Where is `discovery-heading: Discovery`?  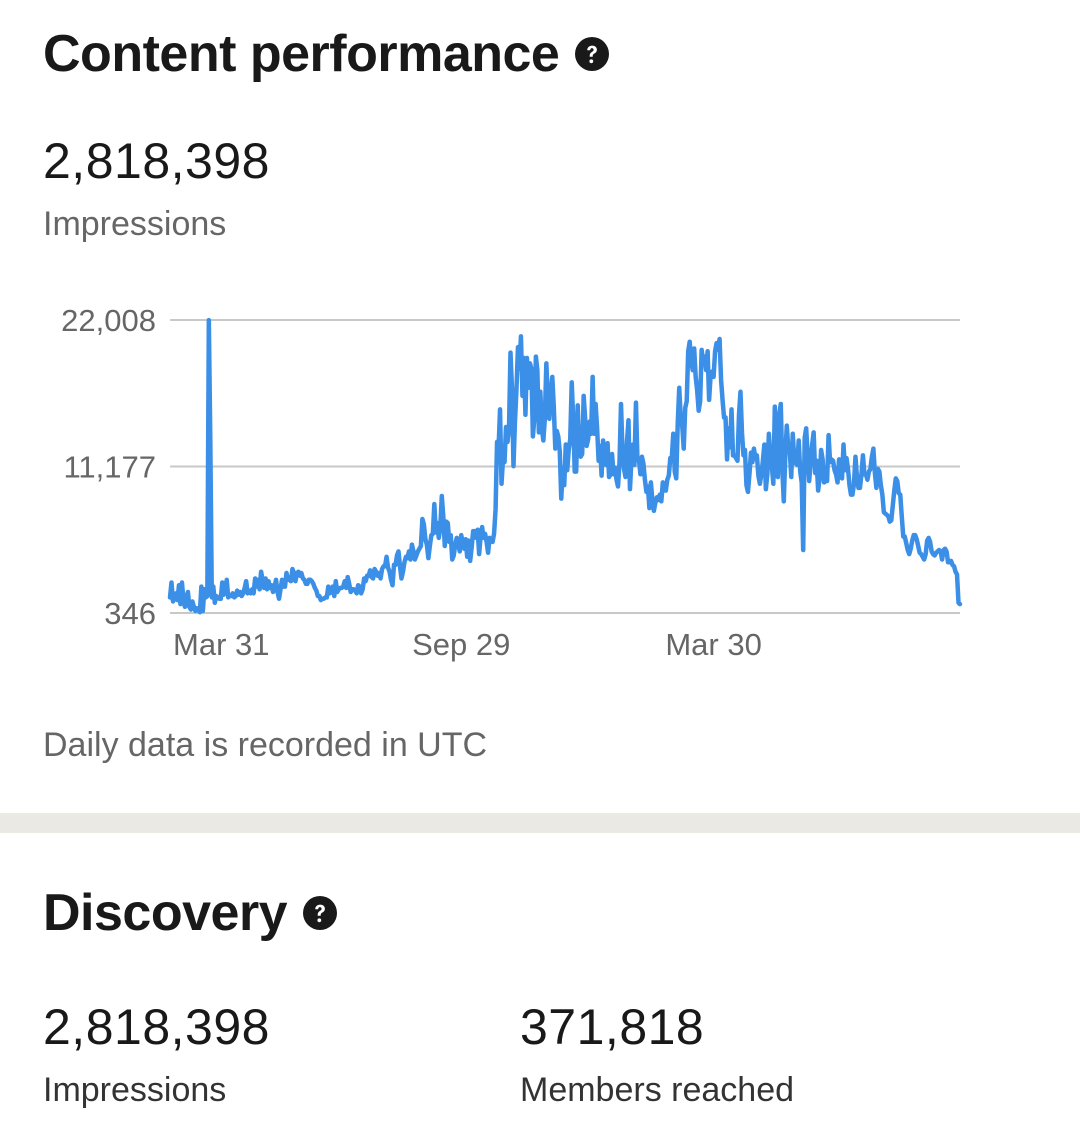
discovery-heading: Discovery is located at coordinates (190, 913).